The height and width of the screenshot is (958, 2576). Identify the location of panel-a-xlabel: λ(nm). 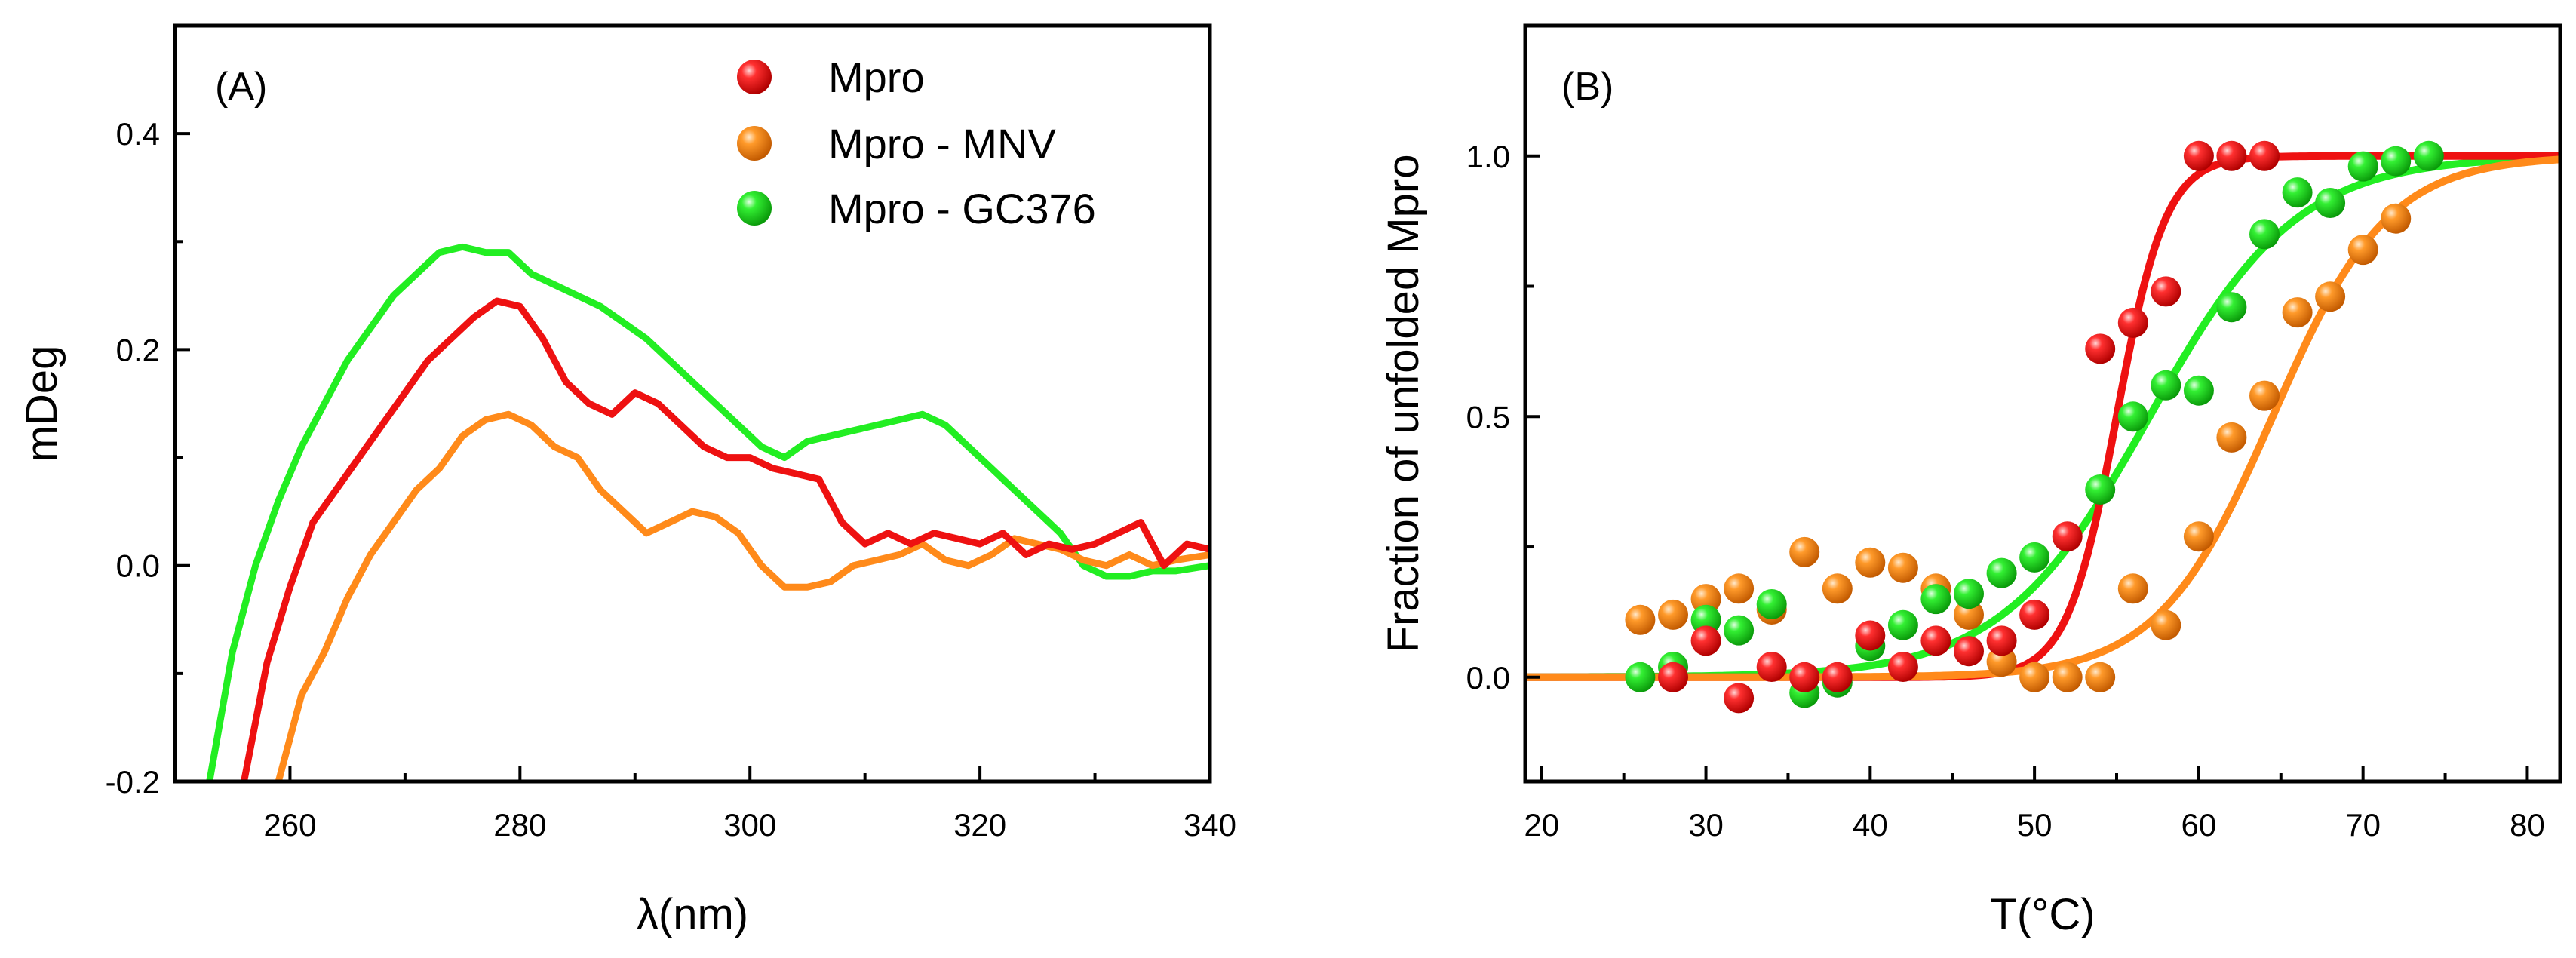
(692, 914).